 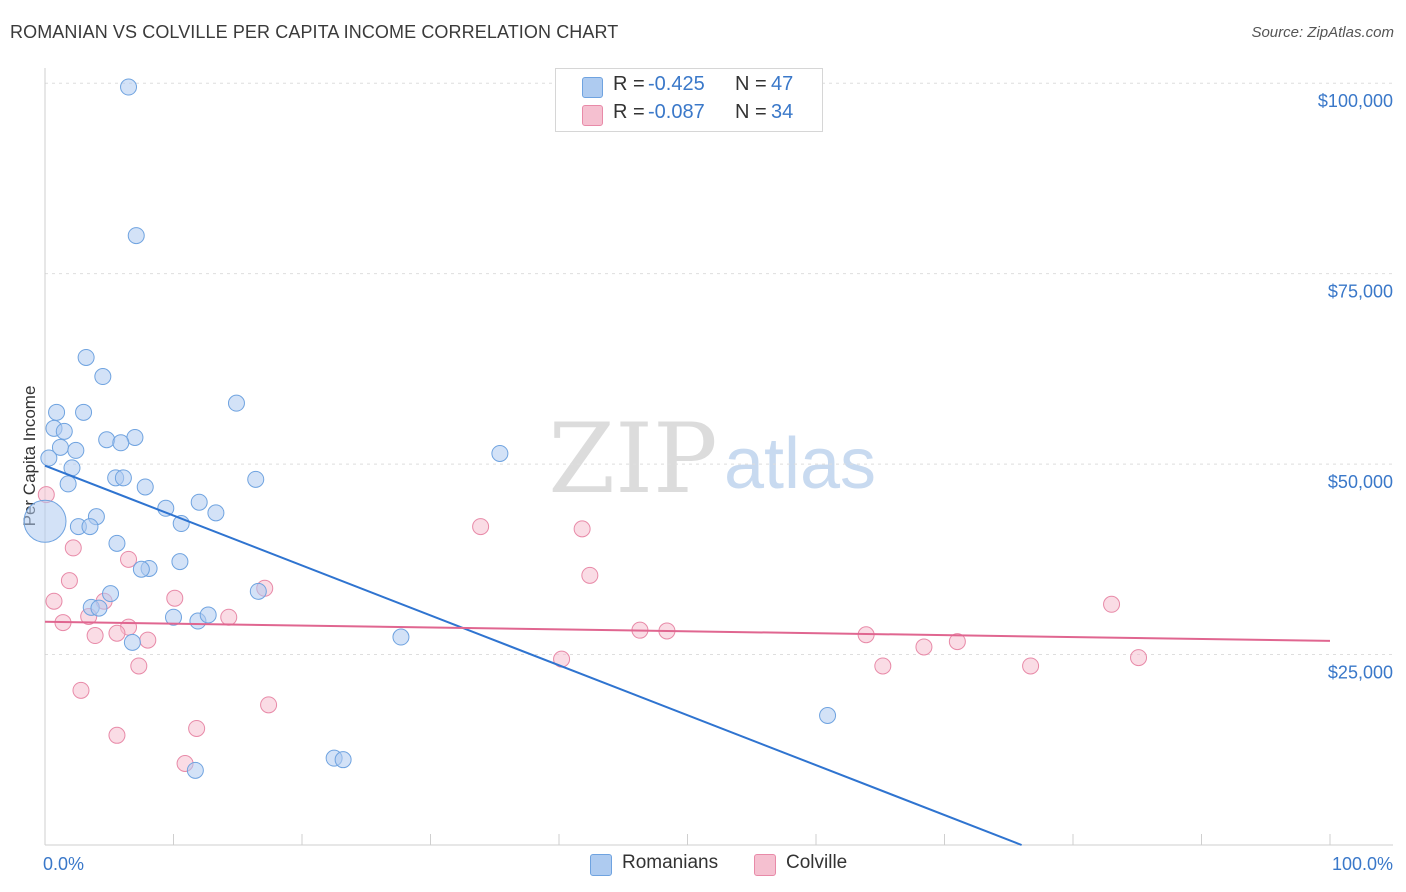 I want to click on legend-n-value: 47, so click(x=782, y=84).